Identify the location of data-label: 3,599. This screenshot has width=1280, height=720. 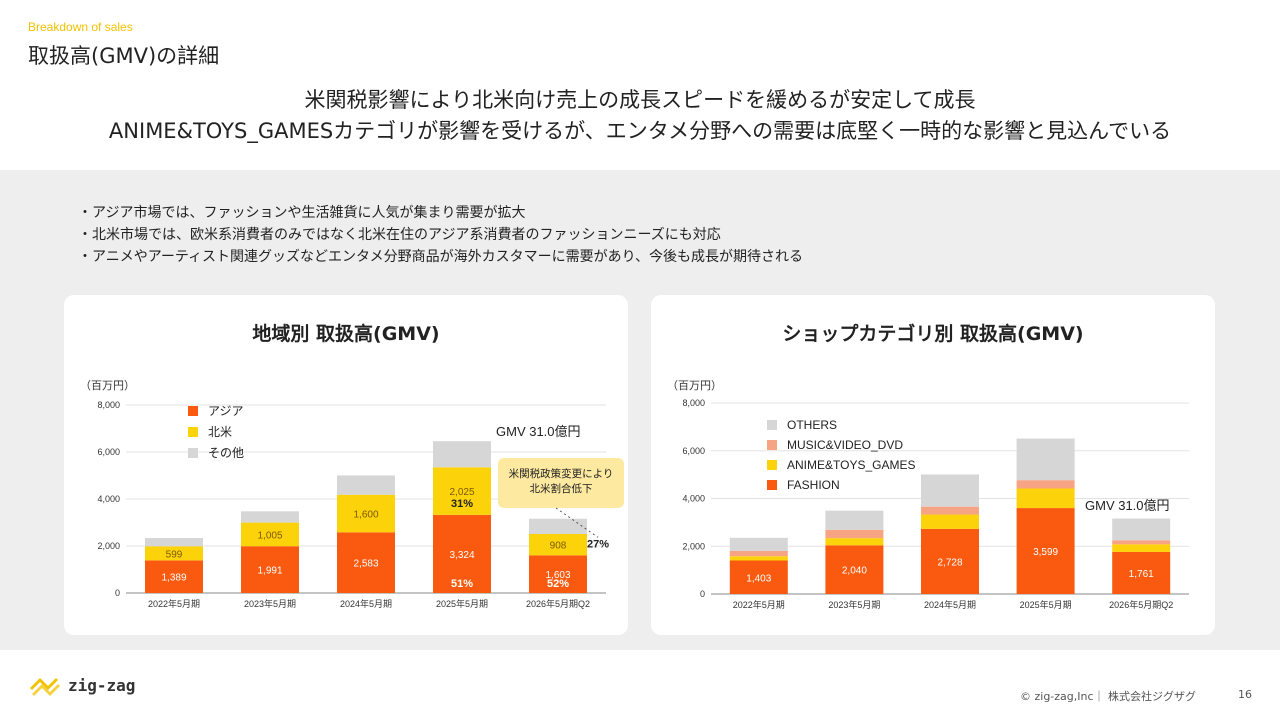
(1045, 552).